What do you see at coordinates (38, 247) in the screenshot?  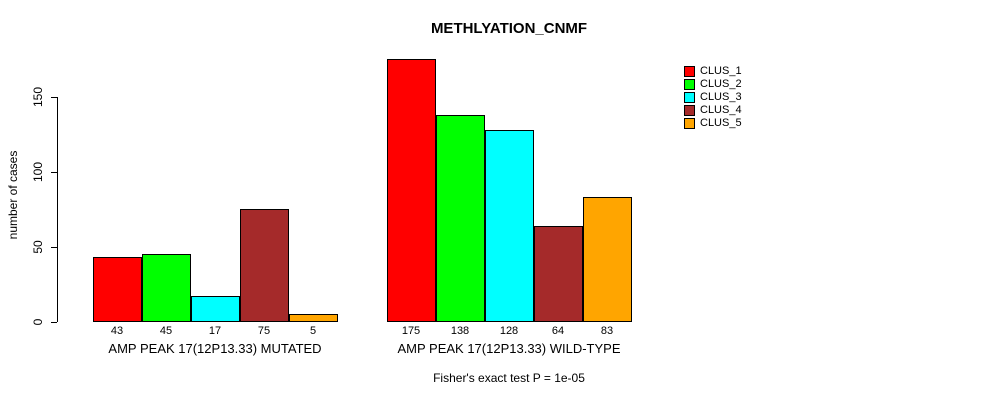 I see `y-axis-tick-label: 50` at bounding box center [38, 247].